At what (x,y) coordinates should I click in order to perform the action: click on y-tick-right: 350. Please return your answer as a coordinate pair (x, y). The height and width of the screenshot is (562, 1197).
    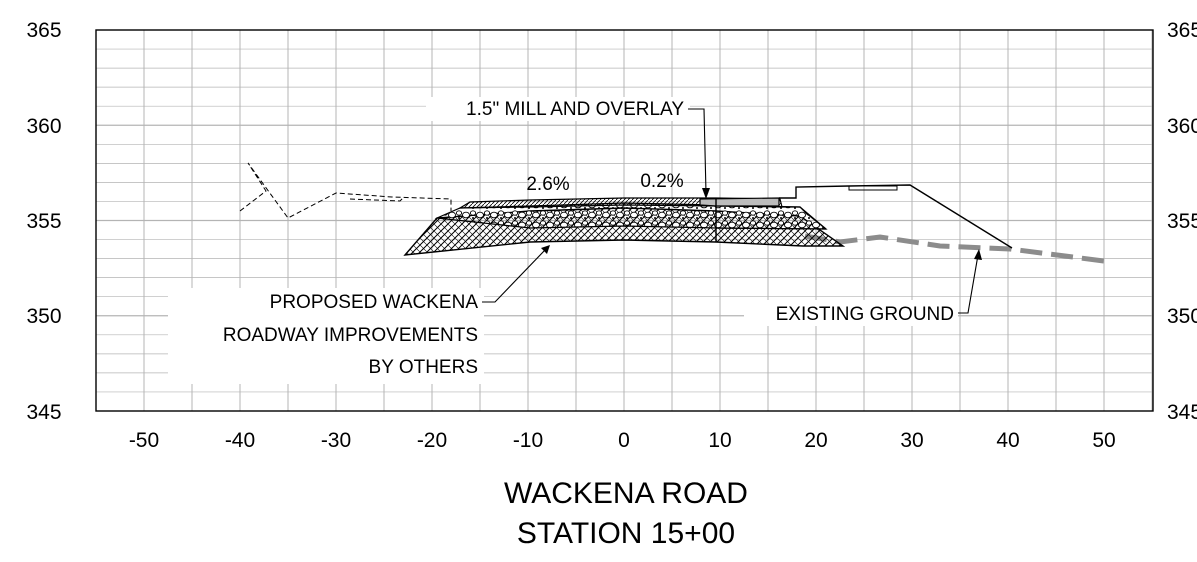
    Looking at the image, I should click on (1182, 316).